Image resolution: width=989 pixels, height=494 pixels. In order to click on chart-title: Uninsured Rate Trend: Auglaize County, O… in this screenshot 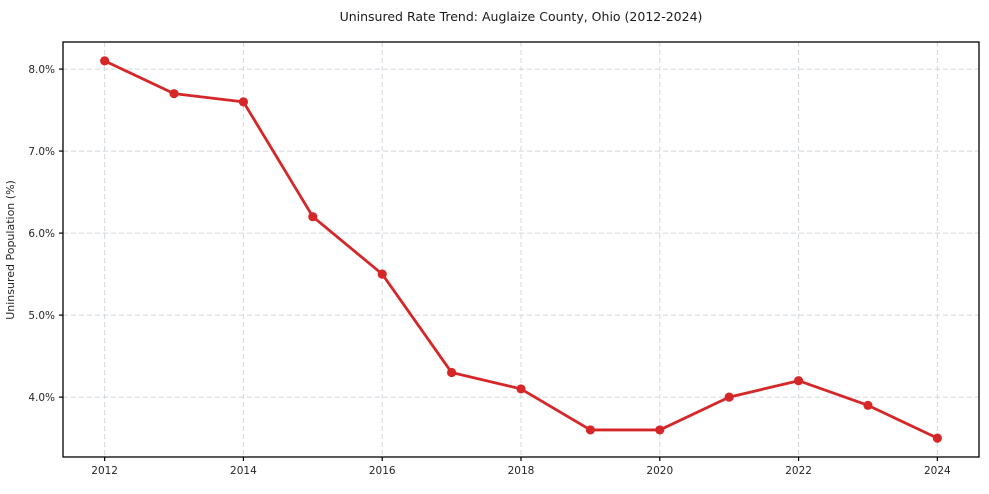, I will do `click(521, 16)`.